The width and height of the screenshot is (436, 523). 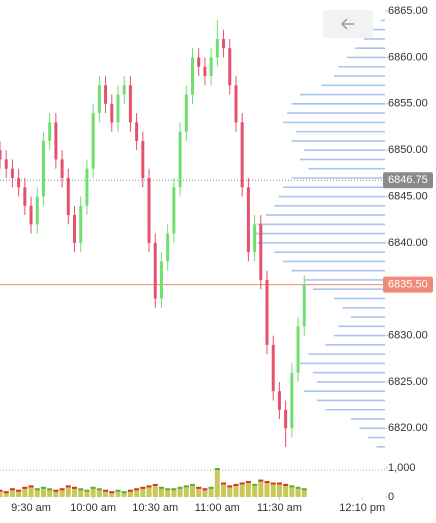 I want to click on y-tick-label: 6840.00, so click(x=408, y=243).